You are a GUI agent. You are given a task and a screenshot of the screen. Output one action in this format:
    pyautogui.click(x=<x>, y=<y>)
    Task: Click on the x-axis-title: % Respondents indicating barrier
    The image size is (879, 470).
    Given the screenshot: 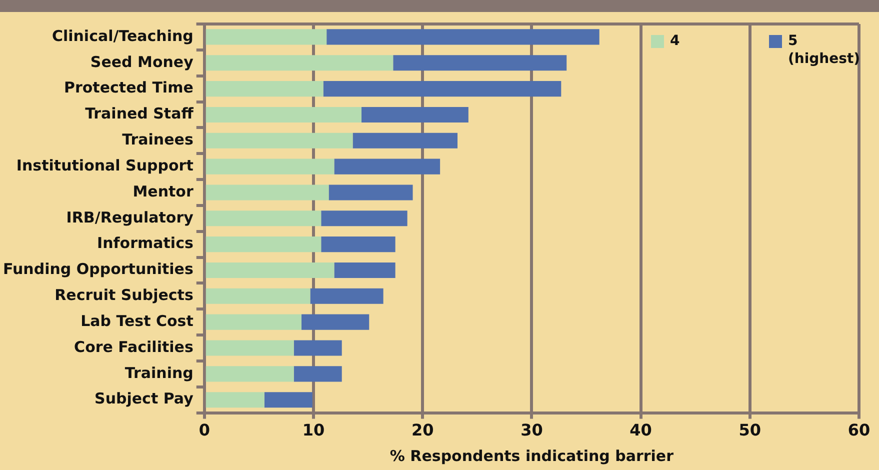 What is the action you would take?
    pyautogui.click(x=532, y=455)
    